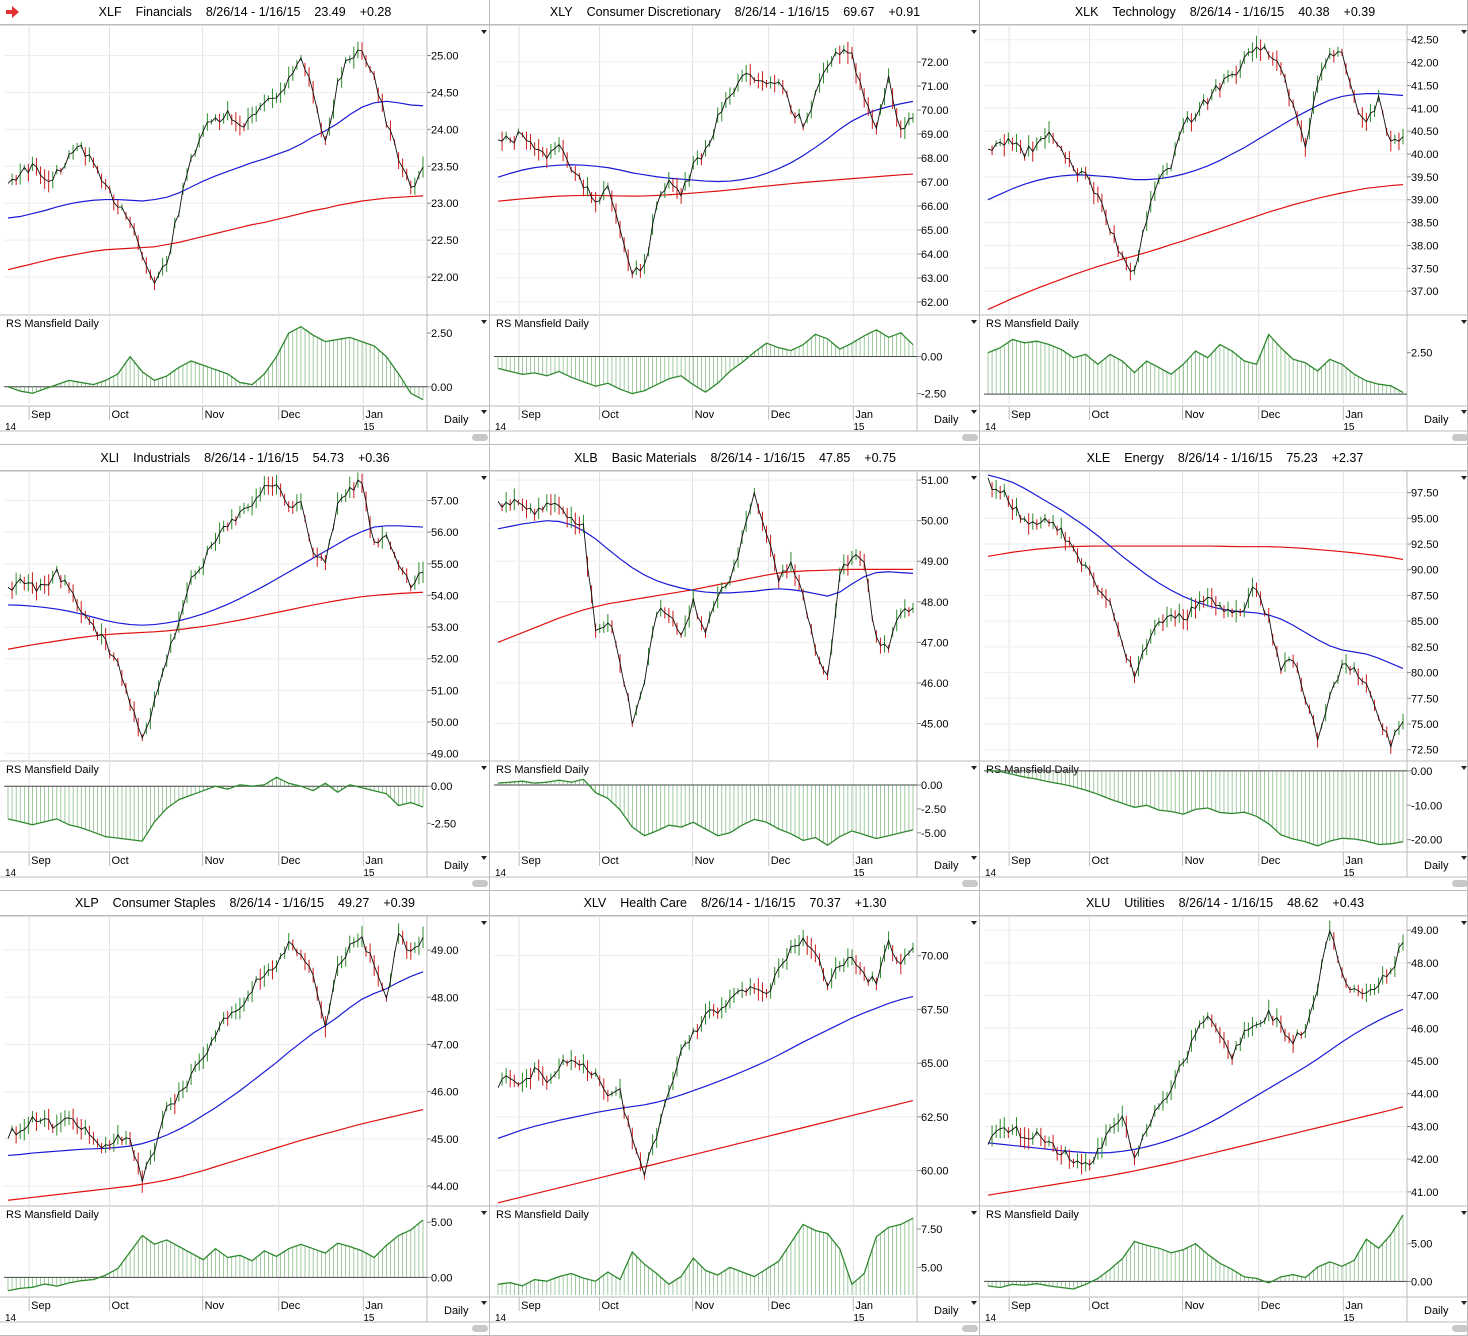  What do you see at coordinates (110, 12) in the screenshot?
I see `symbol-label: XLF` at bounding box center [110, 12].